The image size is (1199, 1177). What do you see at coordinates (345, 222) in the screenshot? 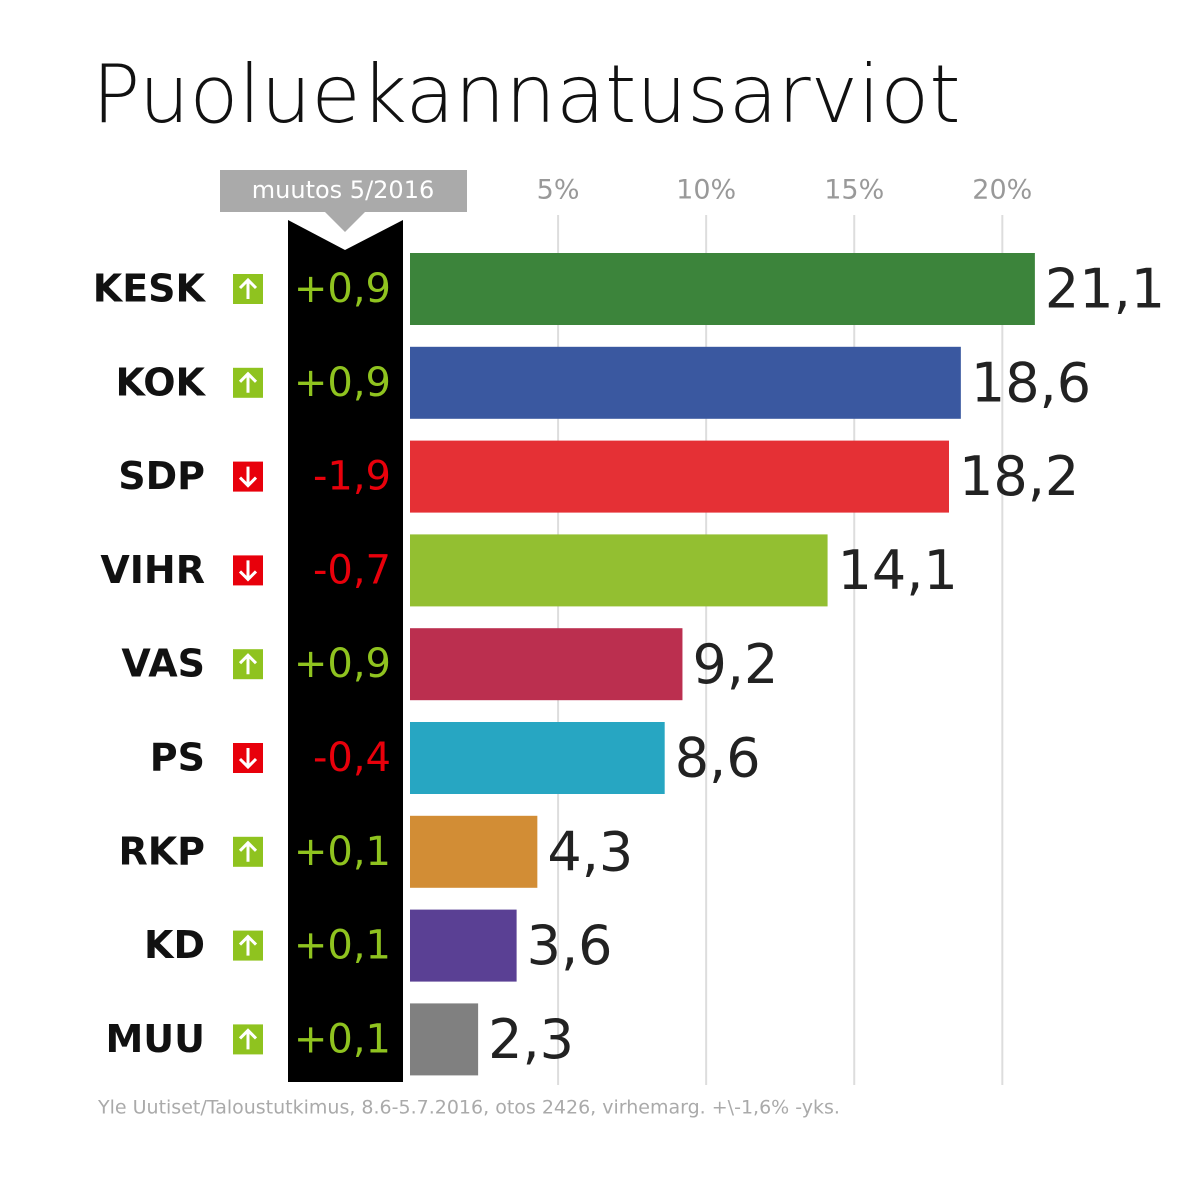
I see `header-pointer` at bounding box center [345, 222].